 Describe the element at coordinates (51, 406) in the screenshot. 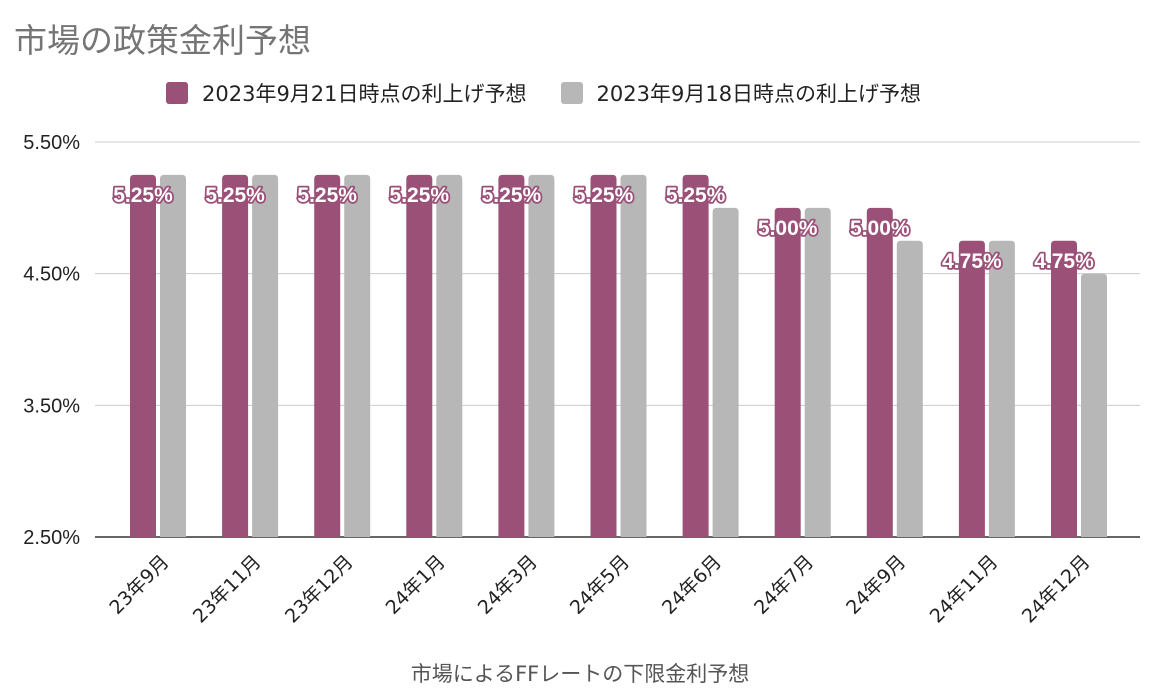

I see `y-tick-label: 3.50%` at that location.